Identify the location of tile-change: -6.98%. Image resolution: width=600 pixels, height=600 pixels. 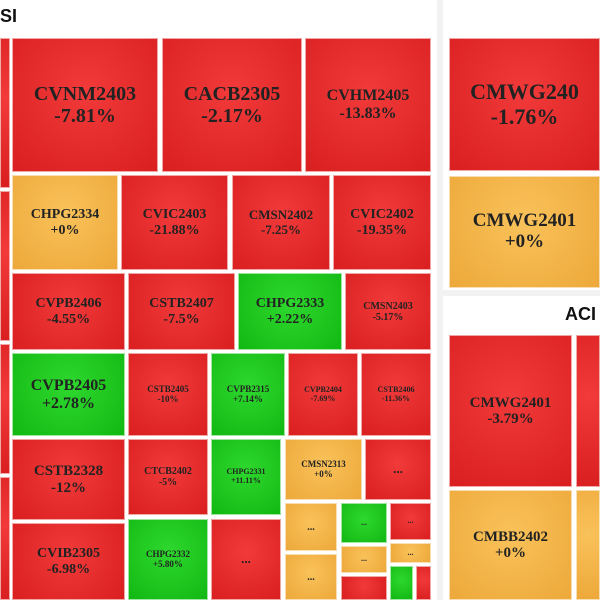
(68, 569).